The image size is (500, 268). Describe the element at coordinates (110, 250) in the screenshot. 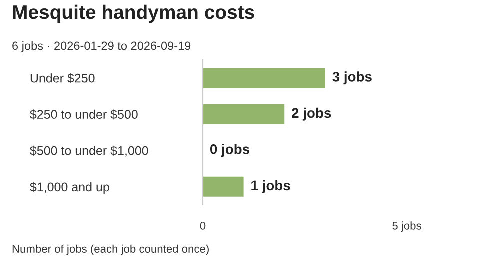

I see `text: Number of jobs (each job counted once)` at that location.